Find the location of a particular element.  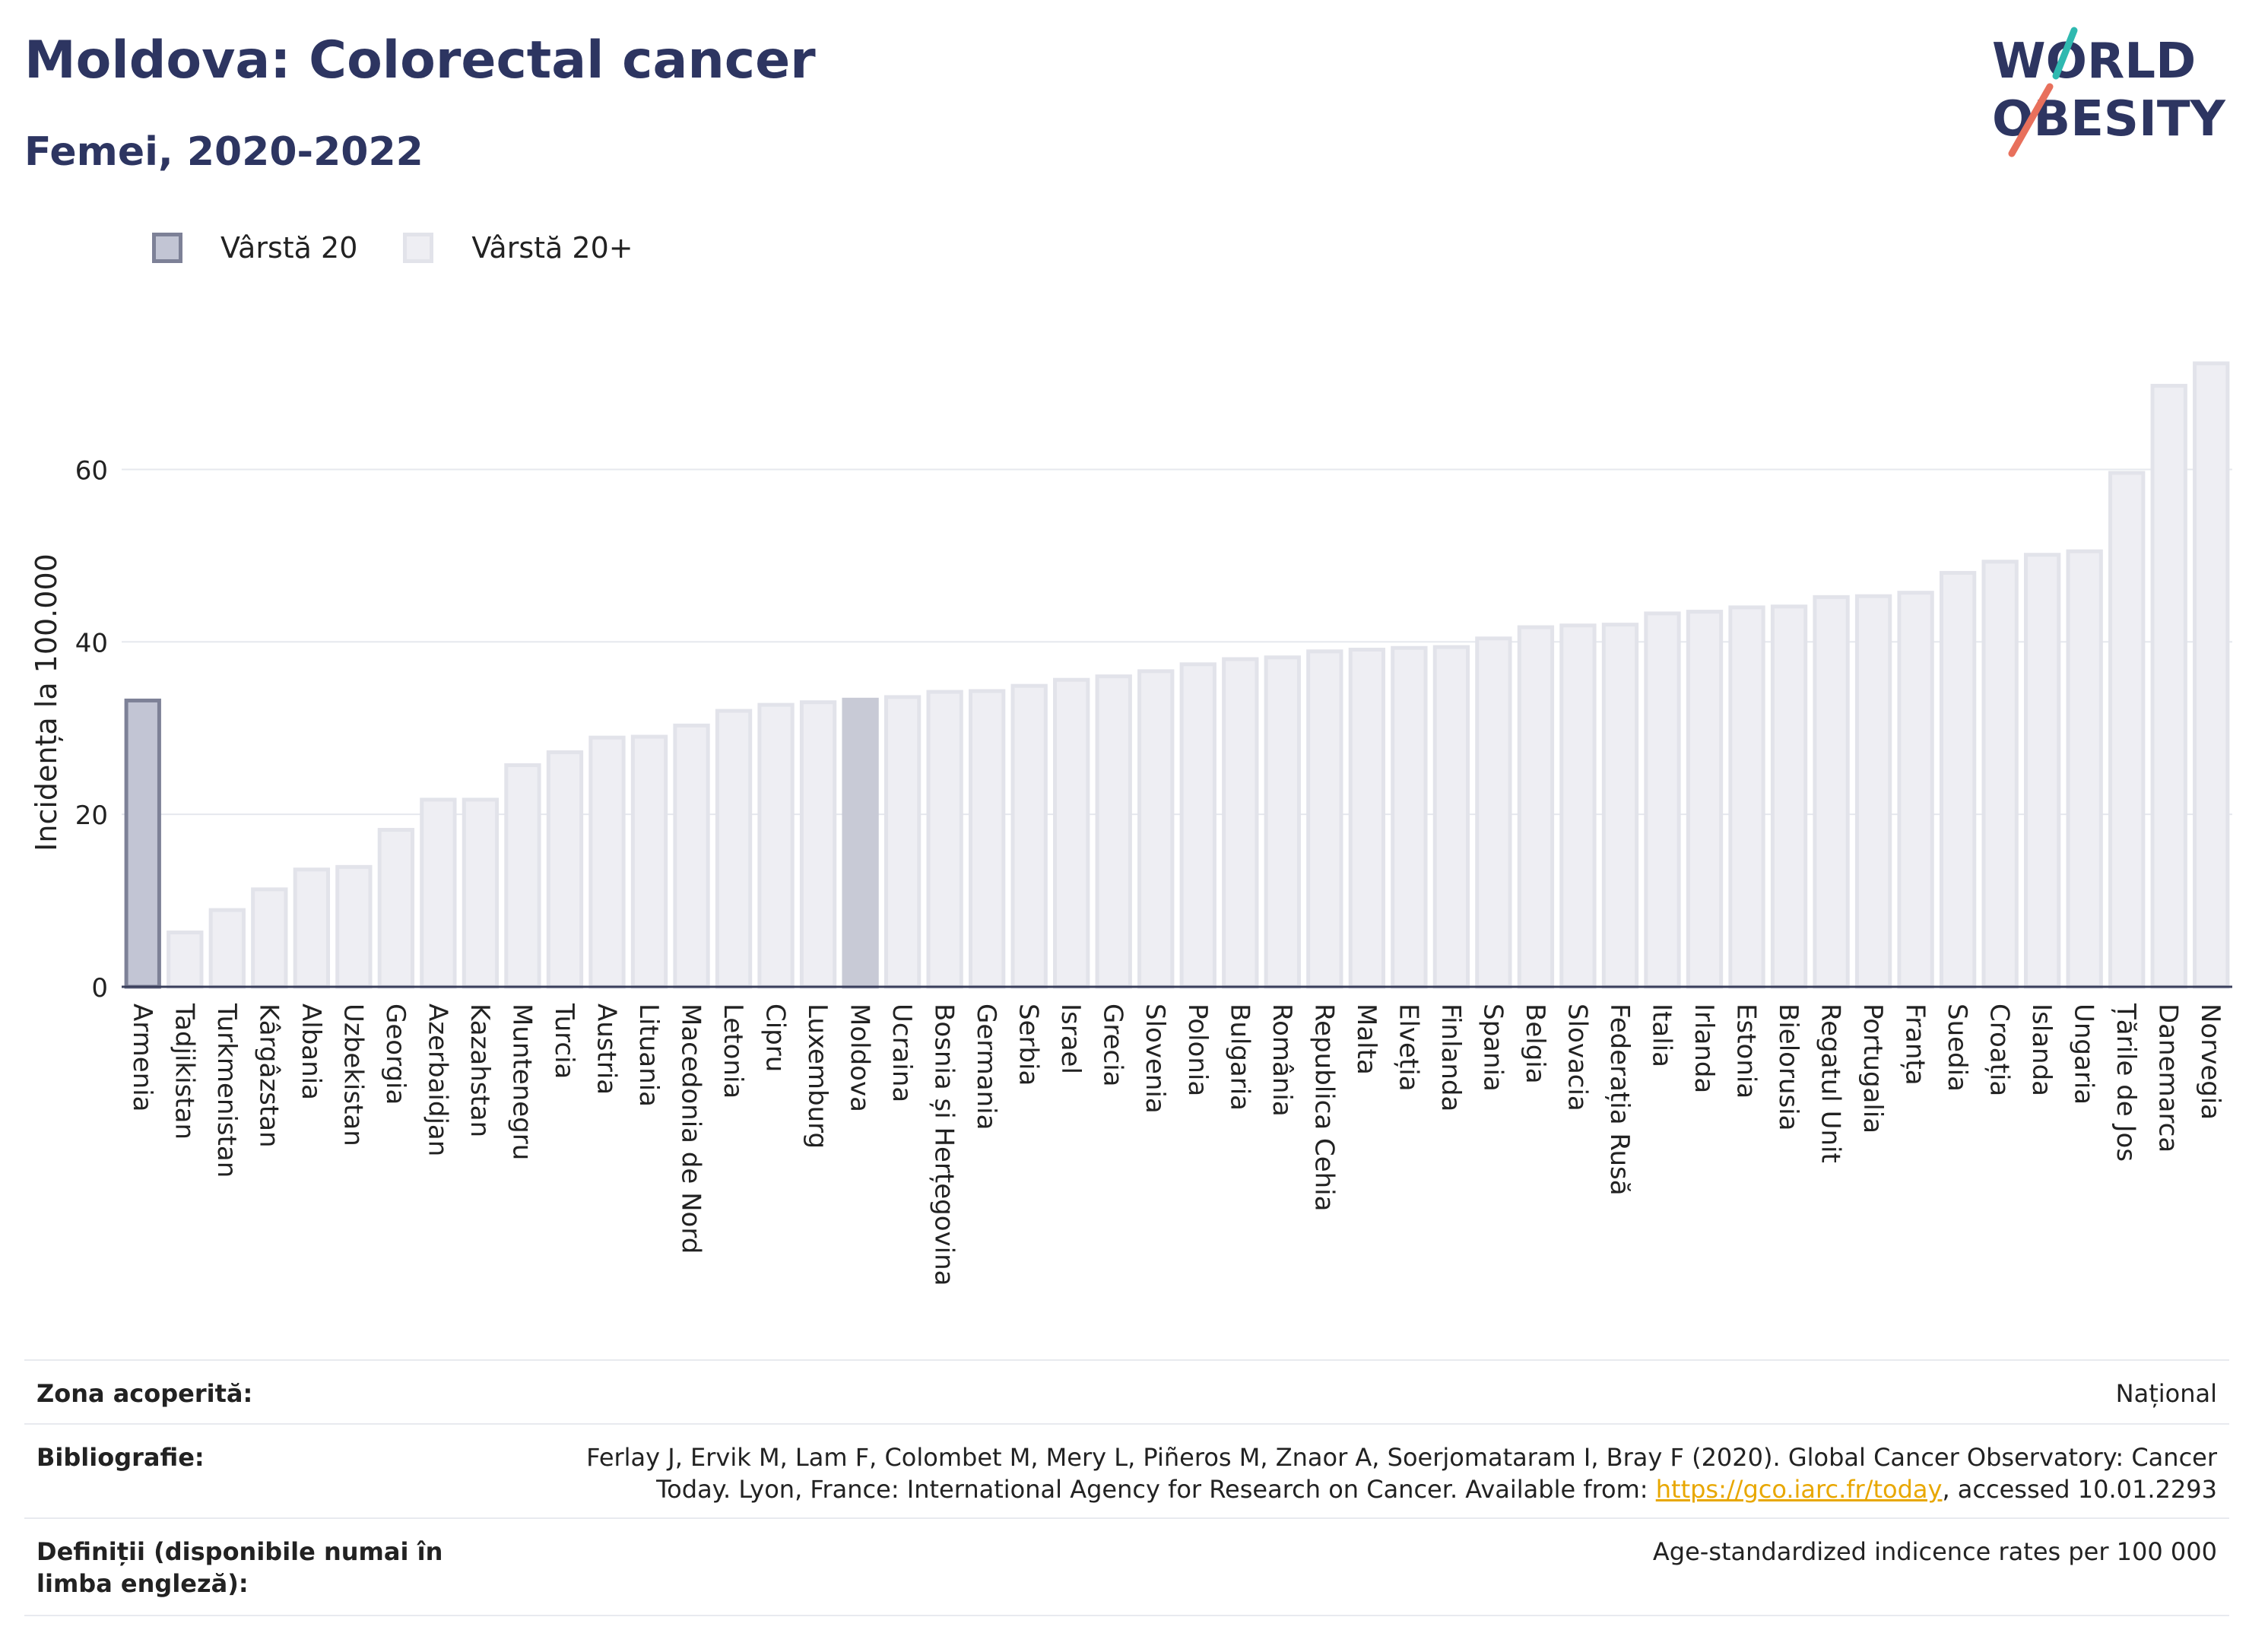

x-tick-label: Macedonia de Nord is located at coordinates (691, 1129).